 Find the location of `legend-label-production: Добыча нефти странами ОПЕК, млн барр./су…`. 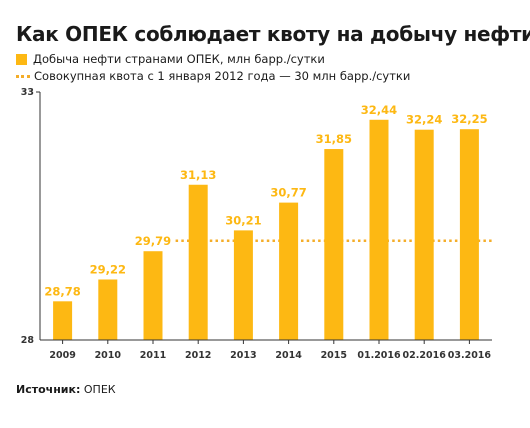

legend-label-production: Добыча нефти странами ОПЕК, млн барр./су… is located at coordinates (179, 59).